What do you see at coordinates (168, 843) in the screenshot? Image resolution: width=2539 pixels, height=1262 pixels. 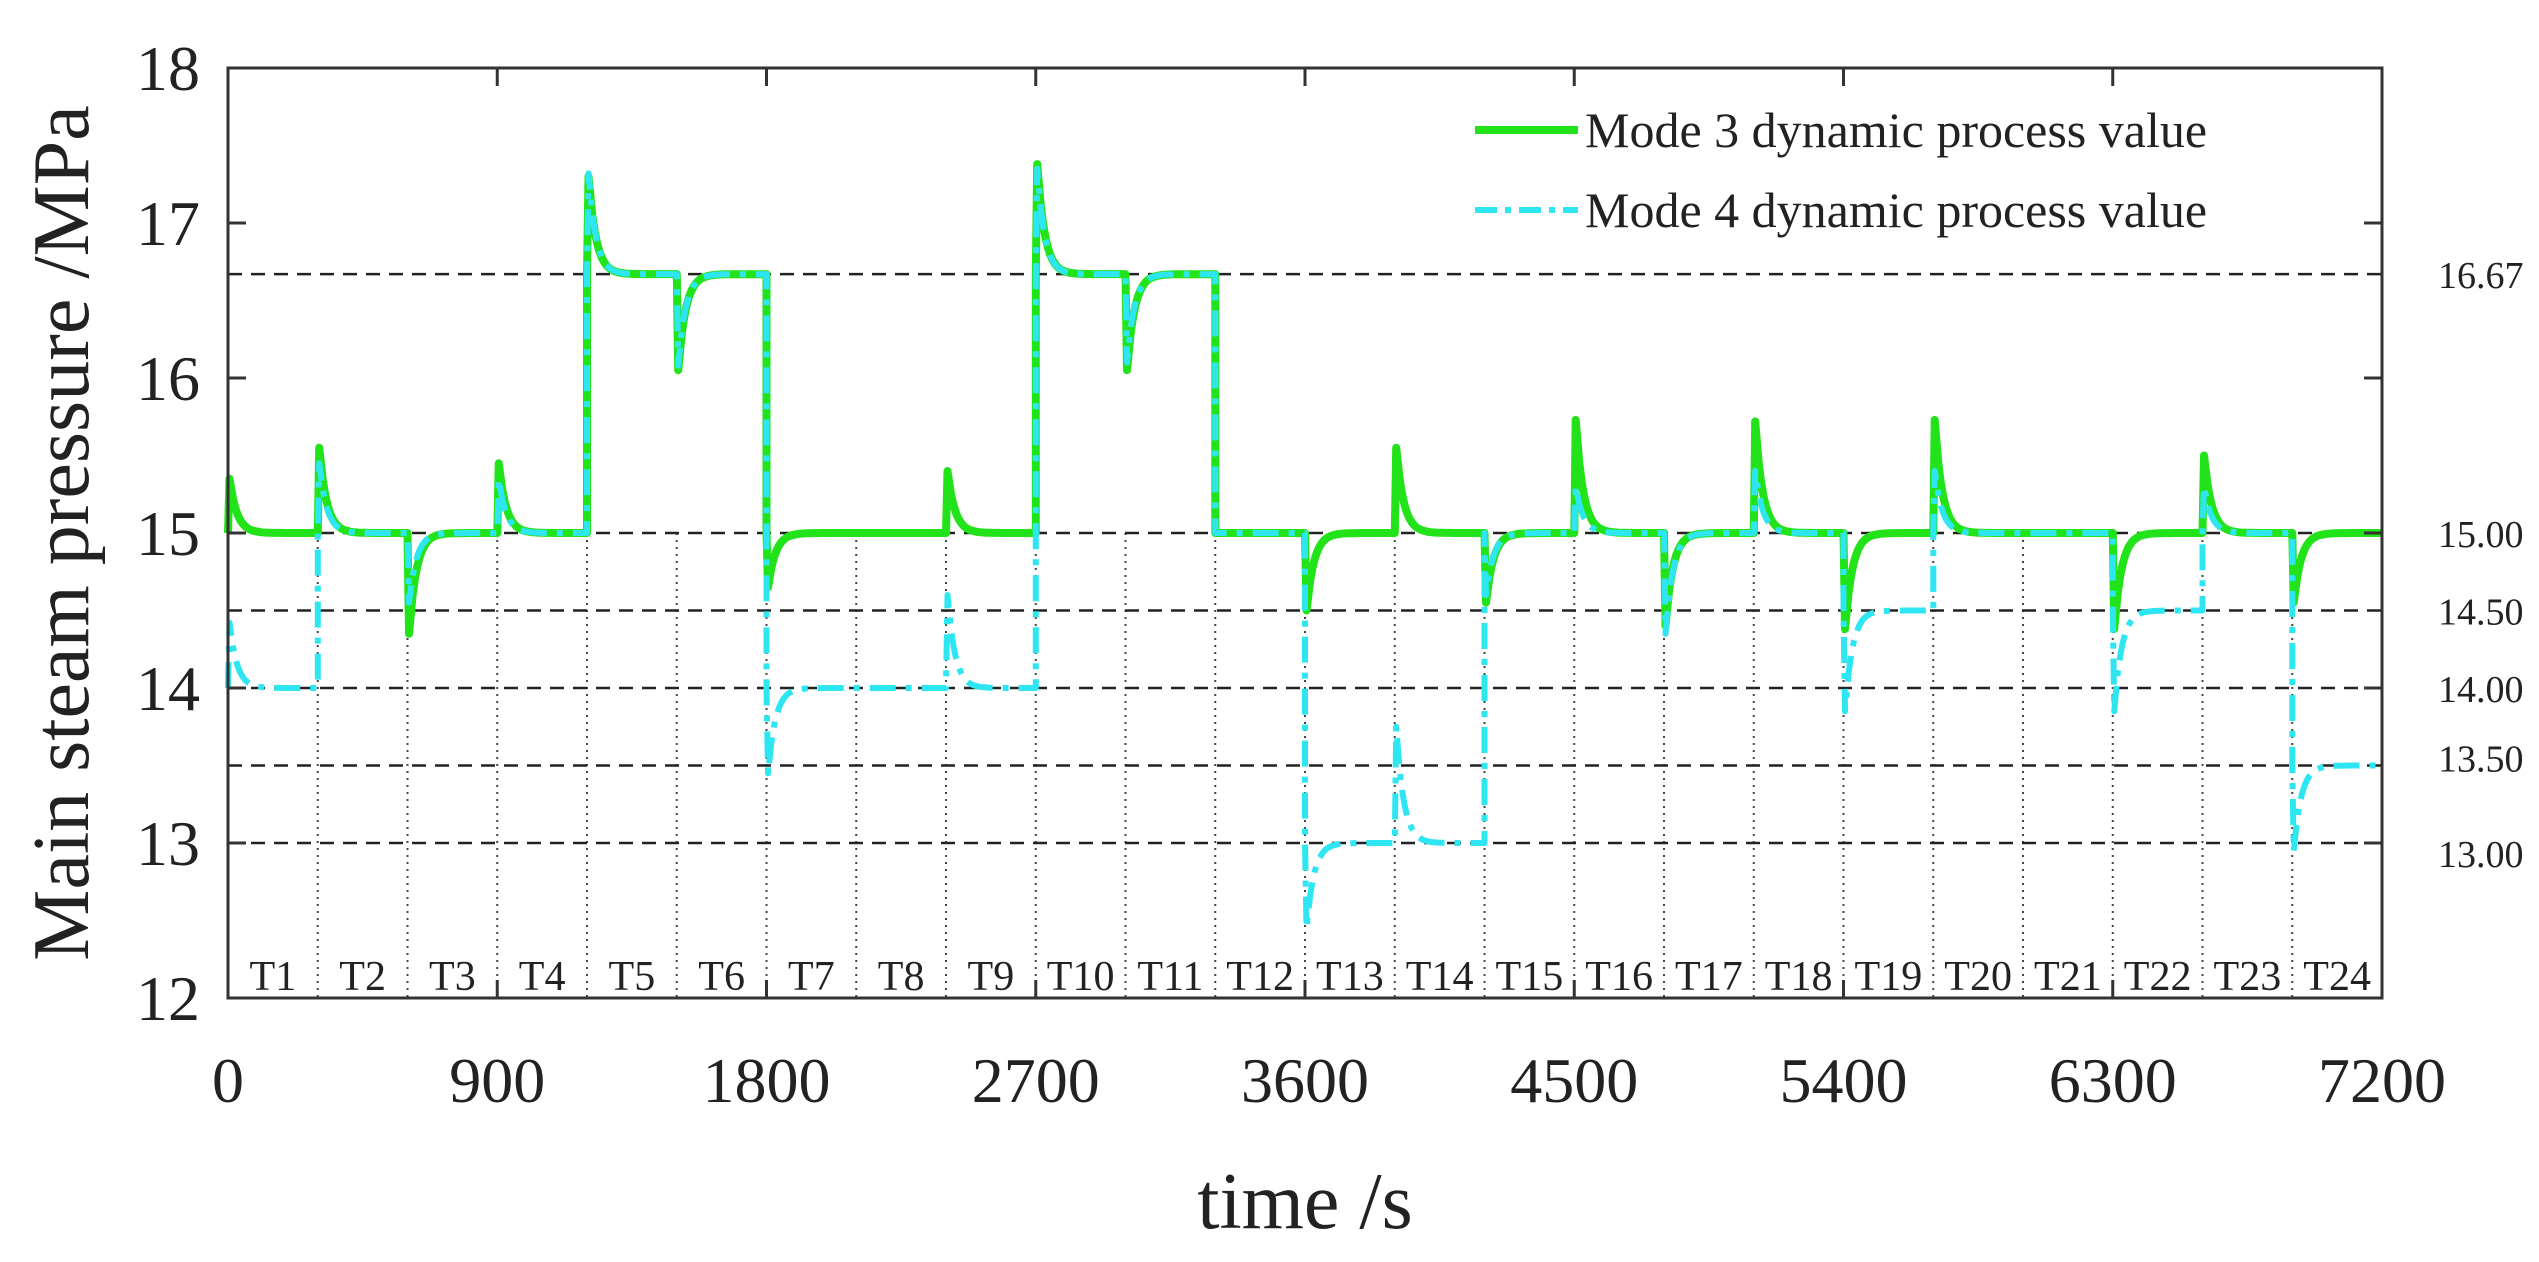 I see `y-tick-label: 13` at bounding box center [168, 843].